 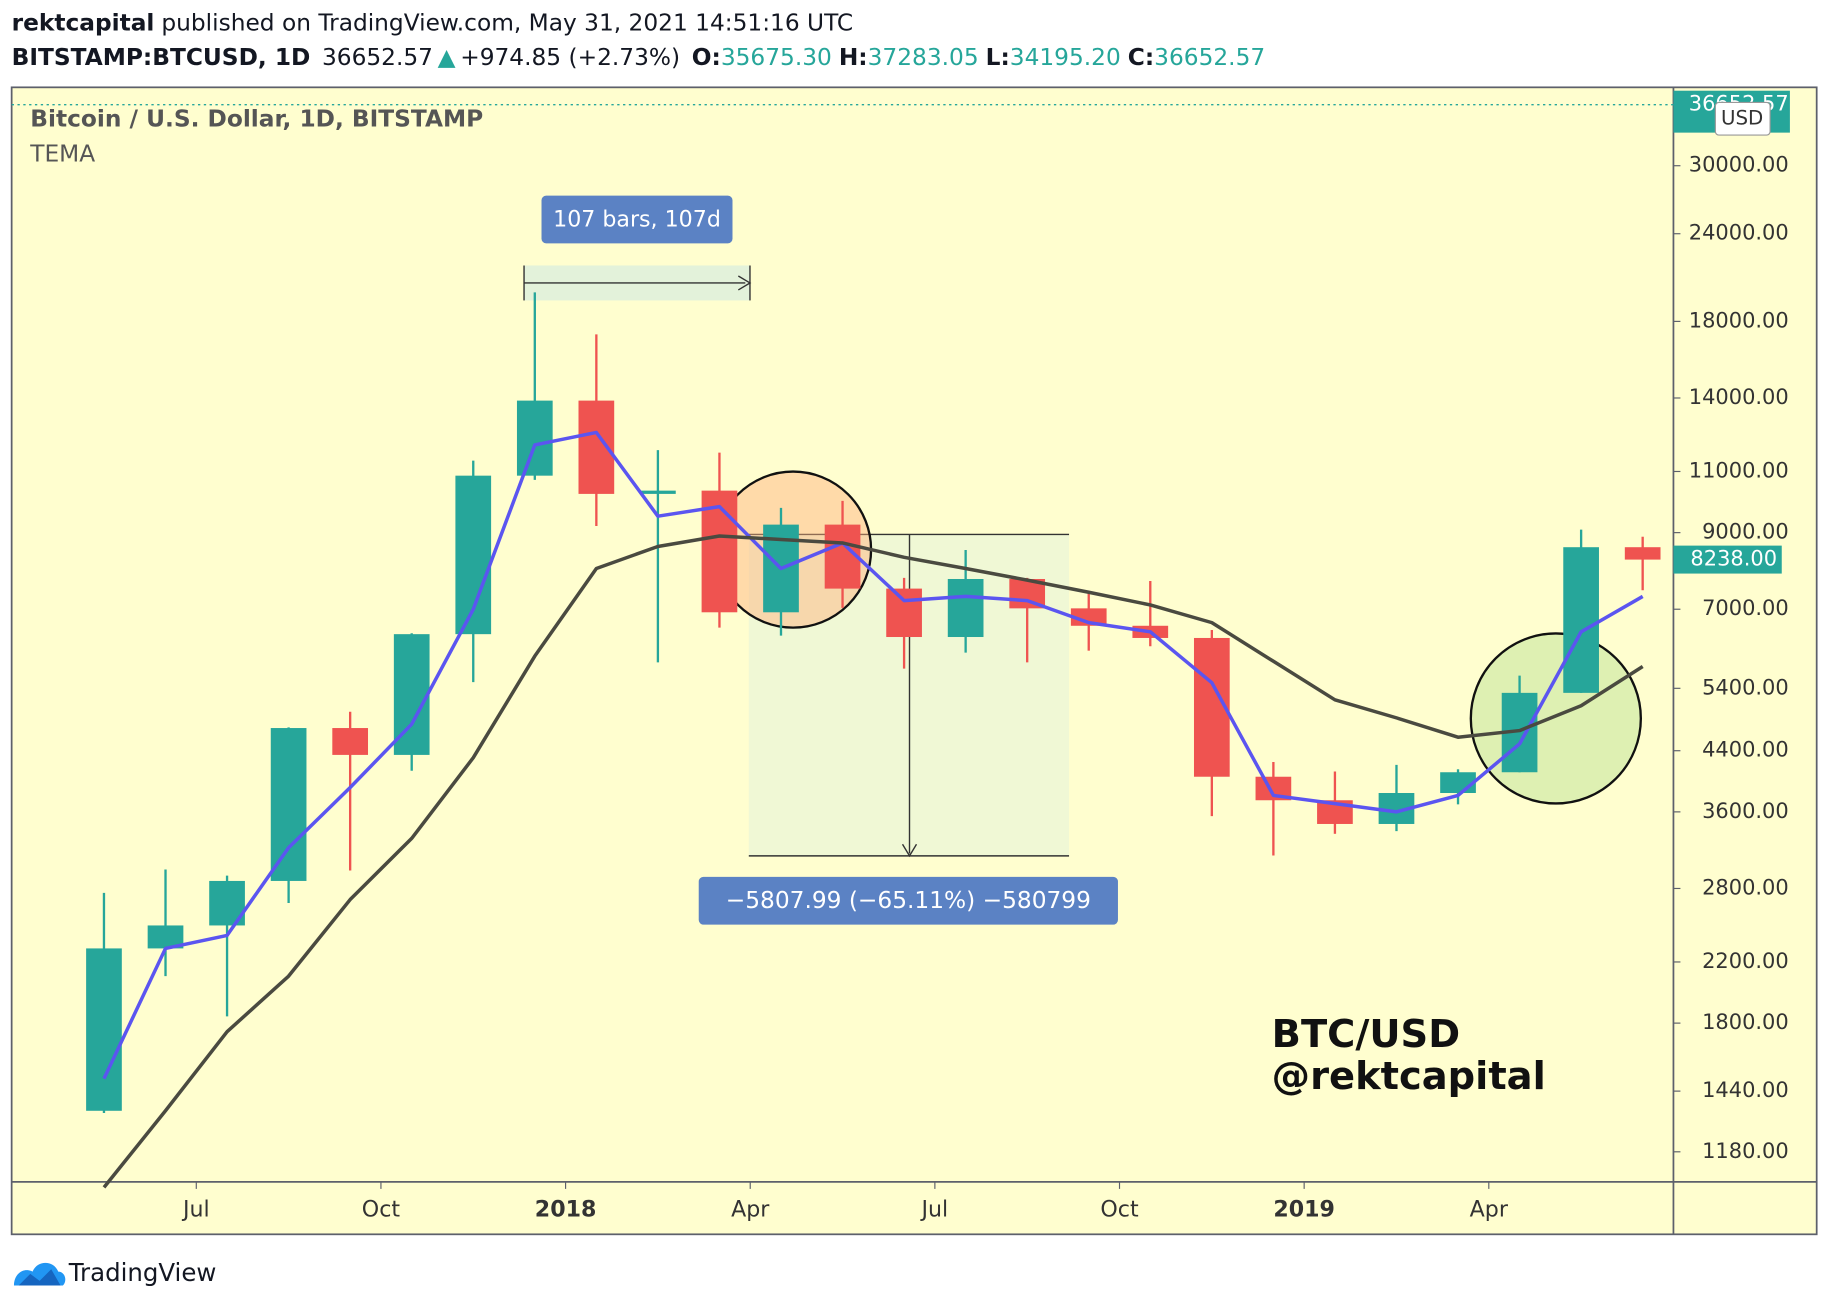 I want to click on y-tick-label: 4400.00, so click(x=1745, y=750).